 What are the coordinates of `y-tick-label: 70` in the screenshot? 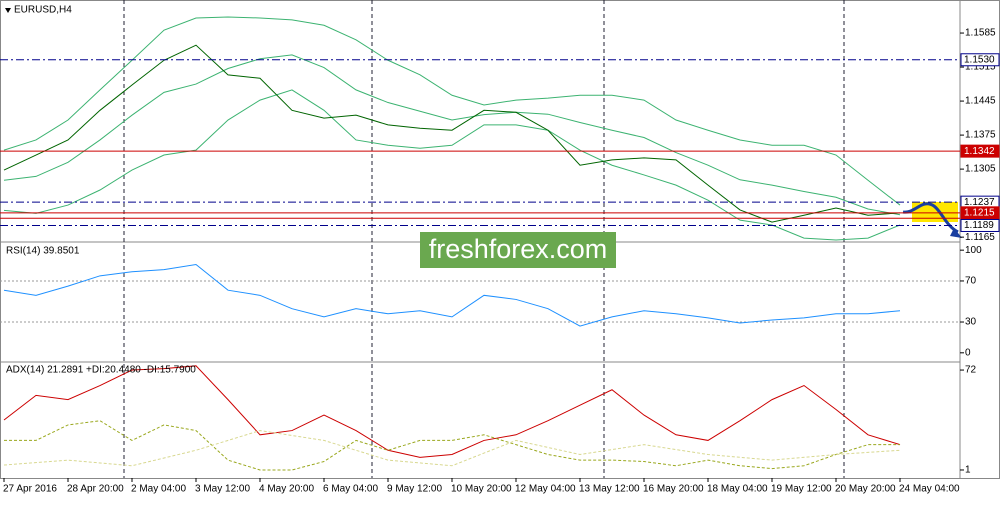 It's located at (971, 281).